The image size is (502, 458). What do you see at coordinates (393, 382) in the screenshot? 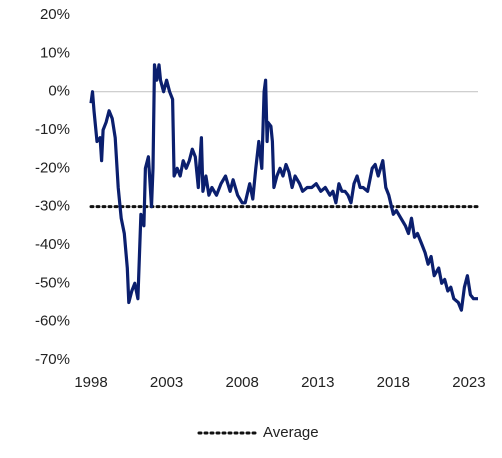
I see `x-tick-label: 2018` at bounding box center [393, 382].